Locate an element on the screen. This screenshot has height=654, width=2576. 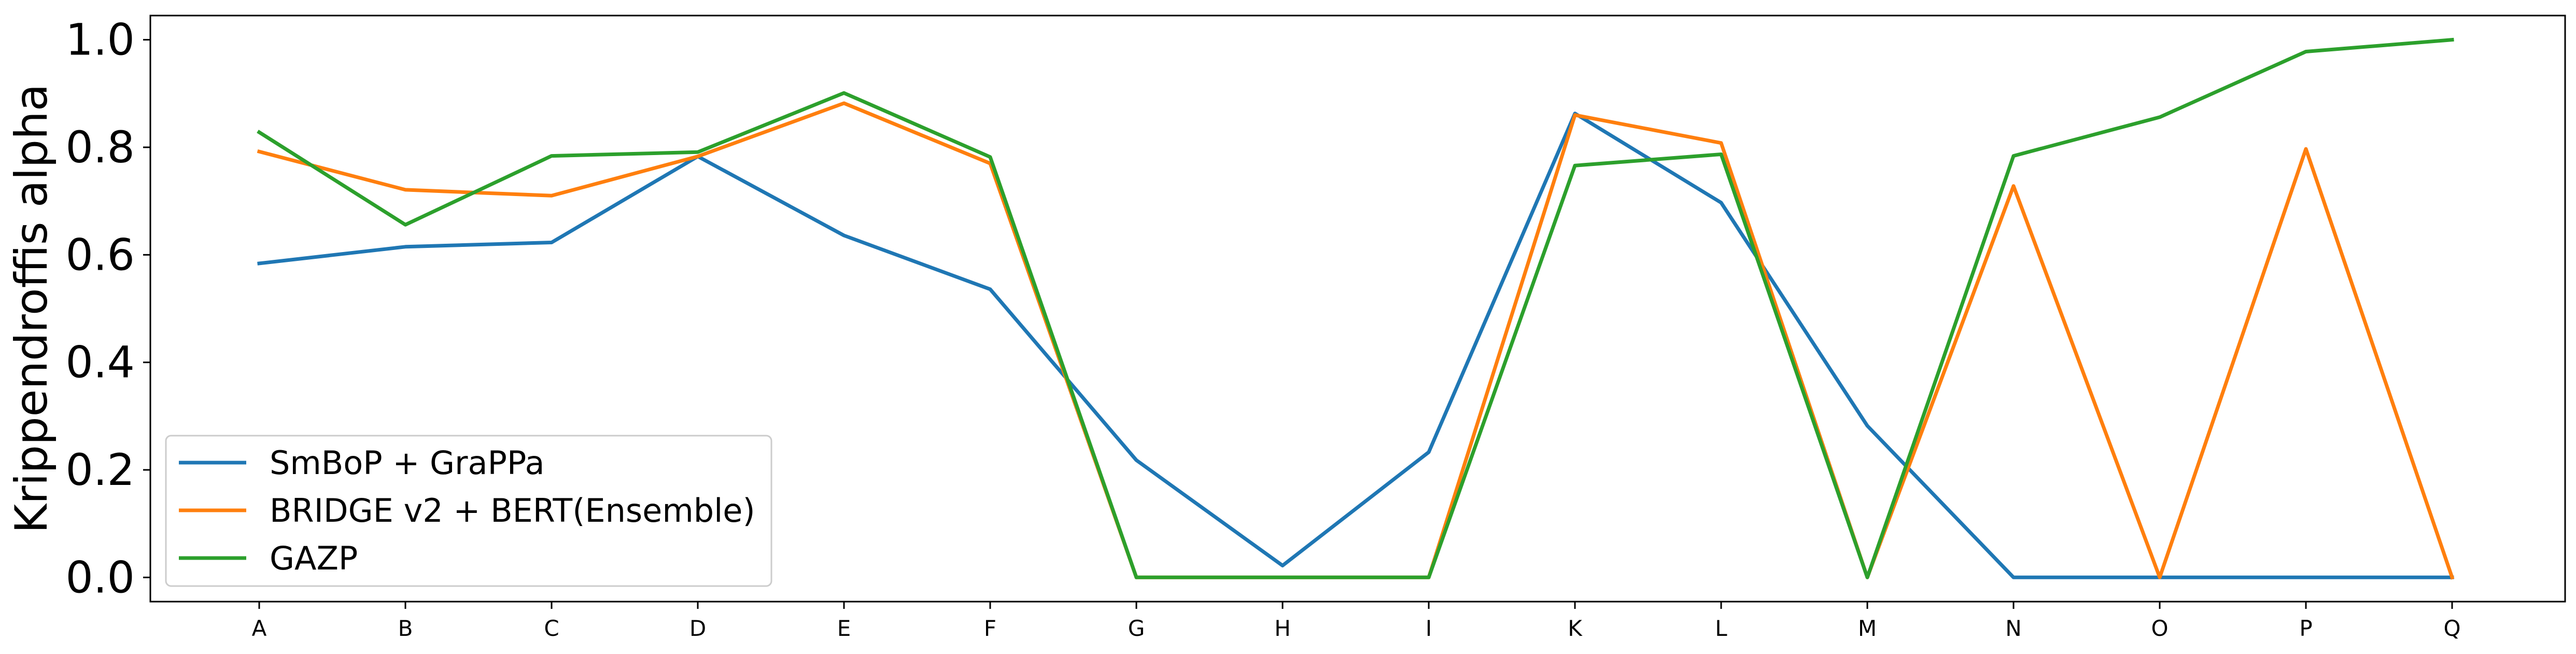
x-tick-label: E is located at coordinates (844, 628).